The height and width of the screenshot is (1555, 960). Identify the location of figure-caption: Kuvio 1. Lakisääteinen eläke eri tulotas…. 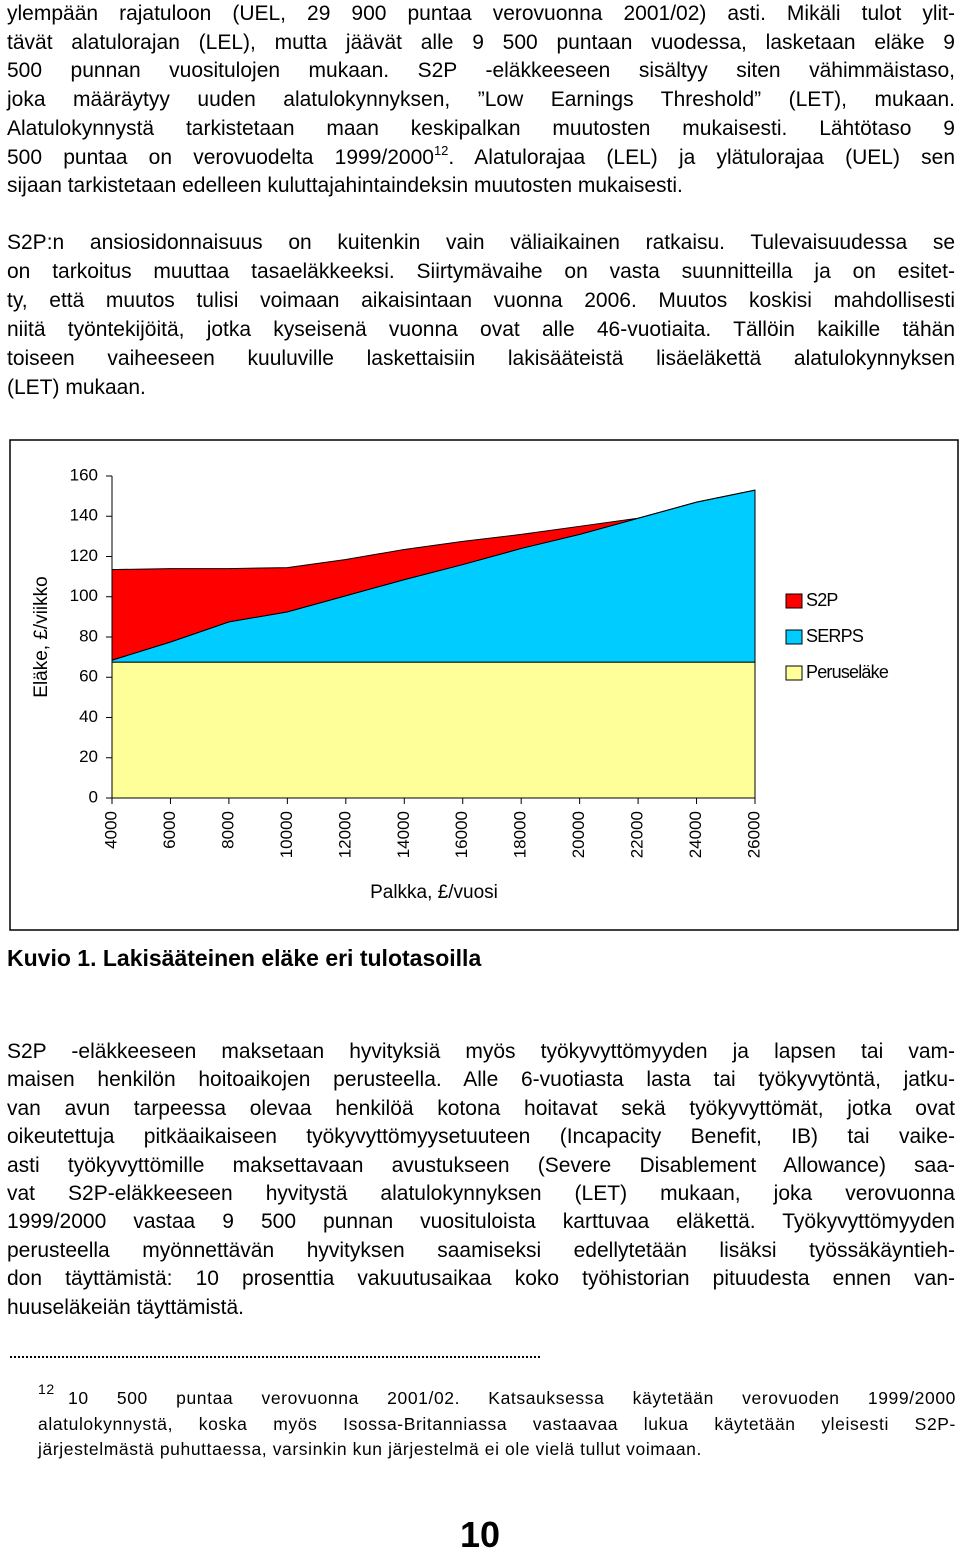
(244, 958).